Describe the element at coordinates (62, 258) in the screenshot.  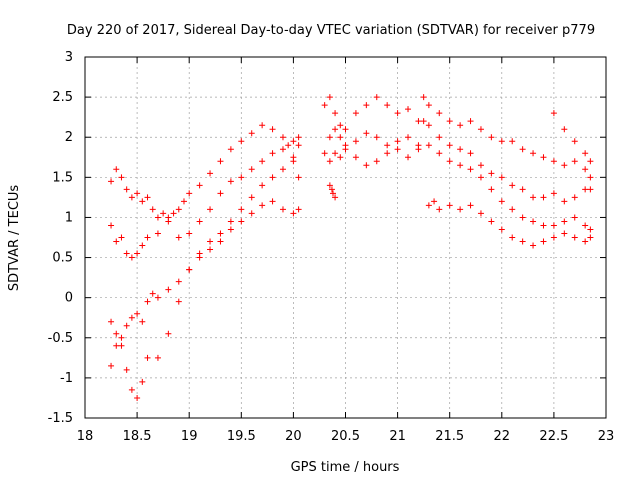
I see `y-tick-label: 0.5` at that location.